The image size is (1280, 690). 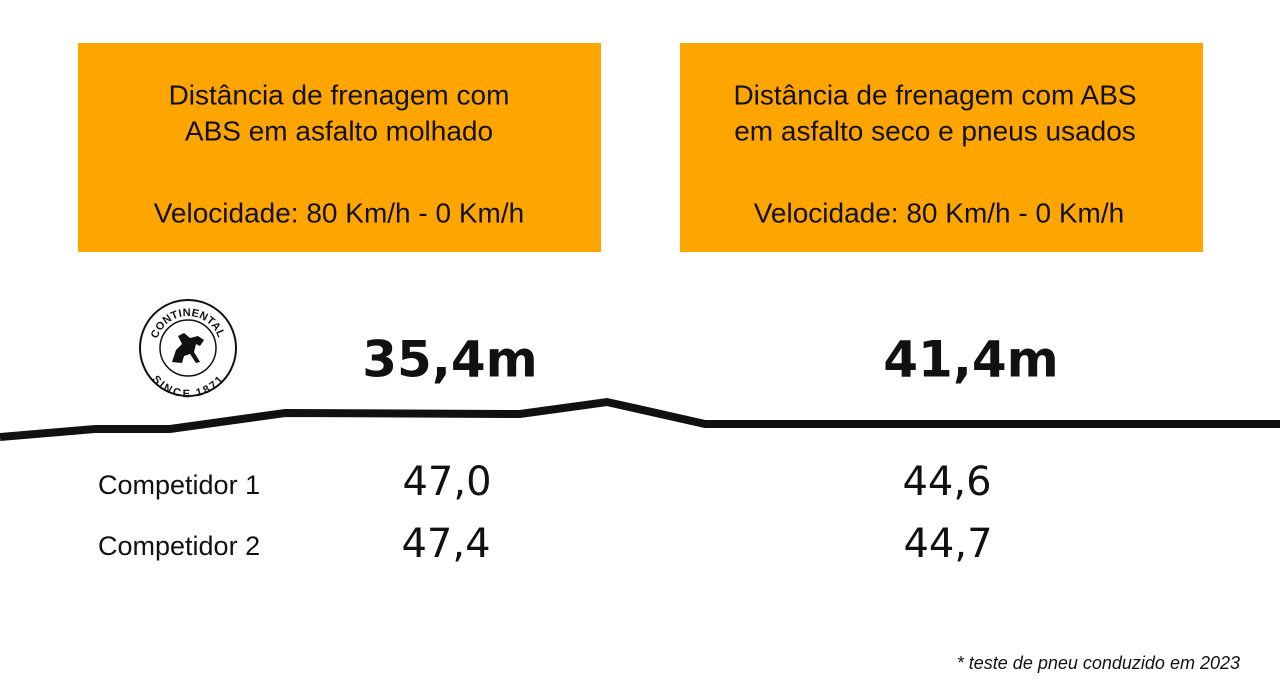 I want to click on competitor-value: 44,7, so click(x=947, y=544).